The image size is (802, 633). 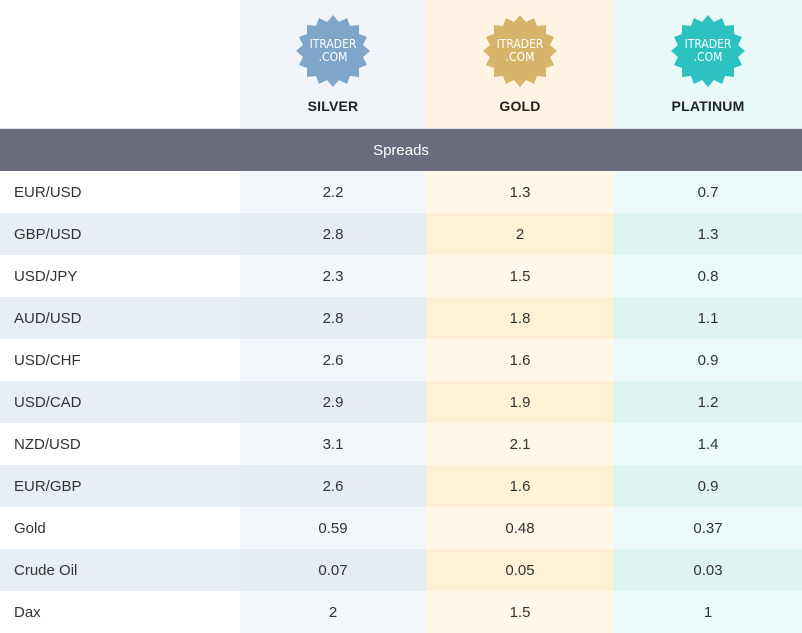 What do you see at coordinates (520, 570) in the screenshot?
I see `gold-spread-value: 0.05` at bounding box center [520, 570].